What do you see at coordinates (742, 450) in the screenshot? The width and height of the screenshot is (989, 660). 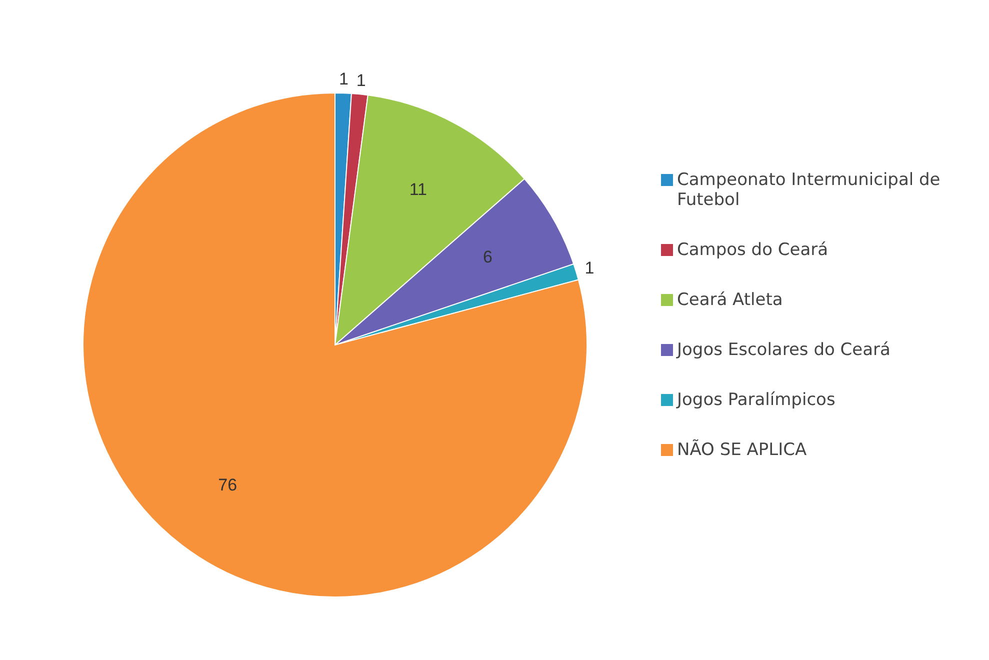 I see `legend-label: NÃO SE APLICA` at bounding box center [742, 450].